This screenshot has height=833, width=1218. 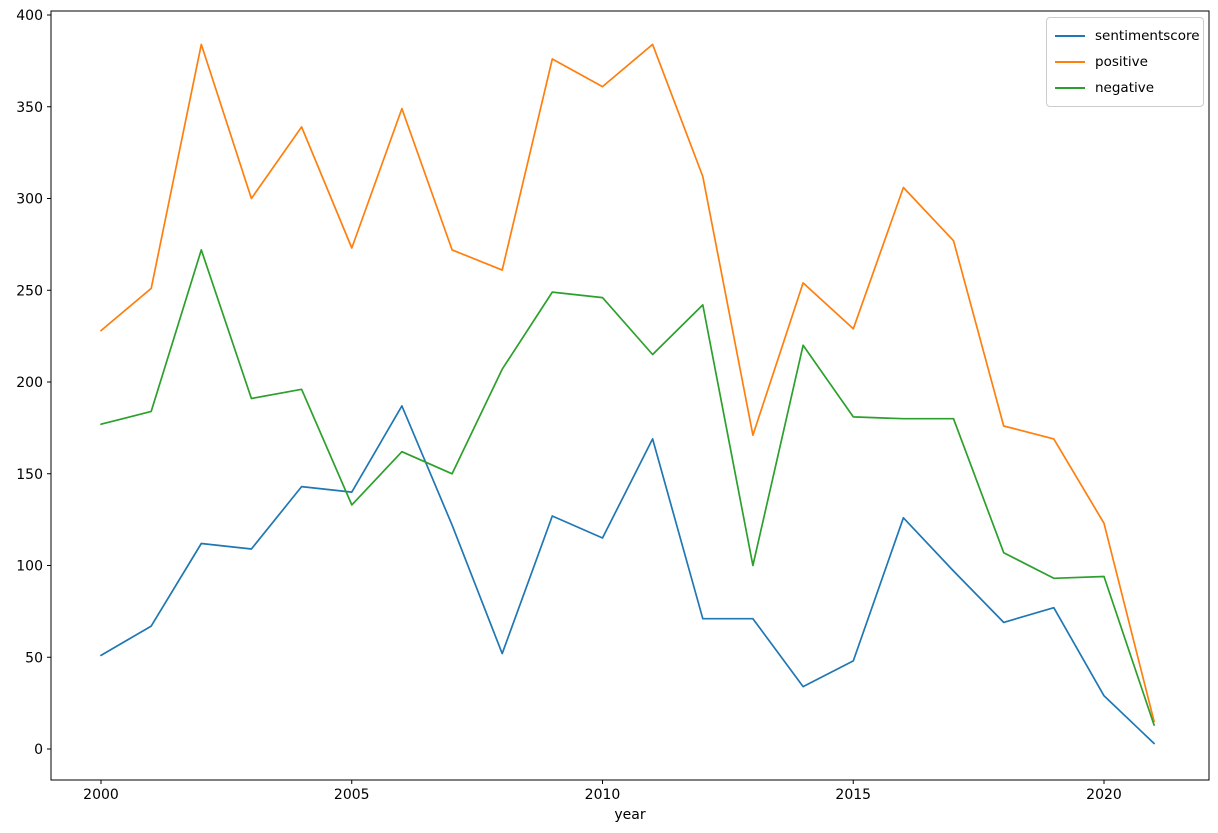 I want to click on y-tick-label: 300, so click(x=29, y=200).